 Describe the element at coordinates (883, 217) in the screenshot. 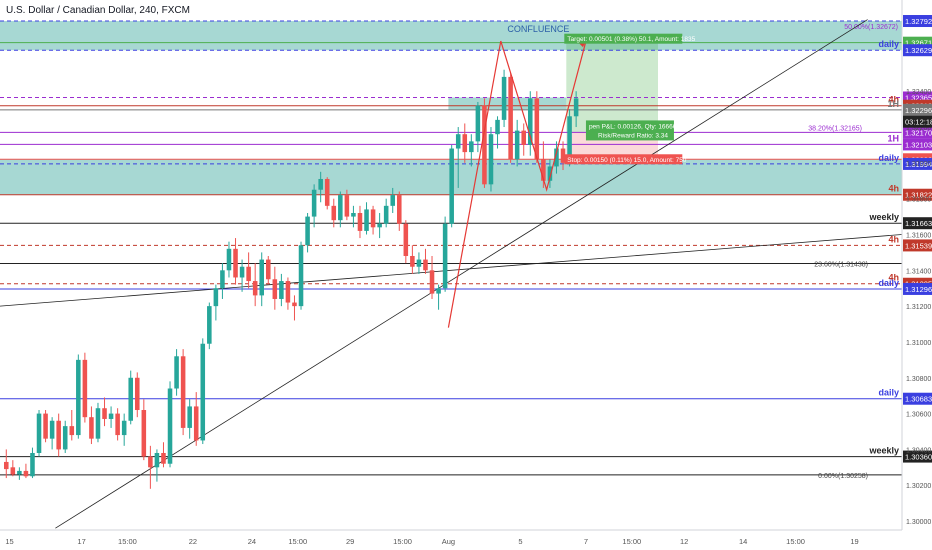

I see `level-tag: weekly` at that location.